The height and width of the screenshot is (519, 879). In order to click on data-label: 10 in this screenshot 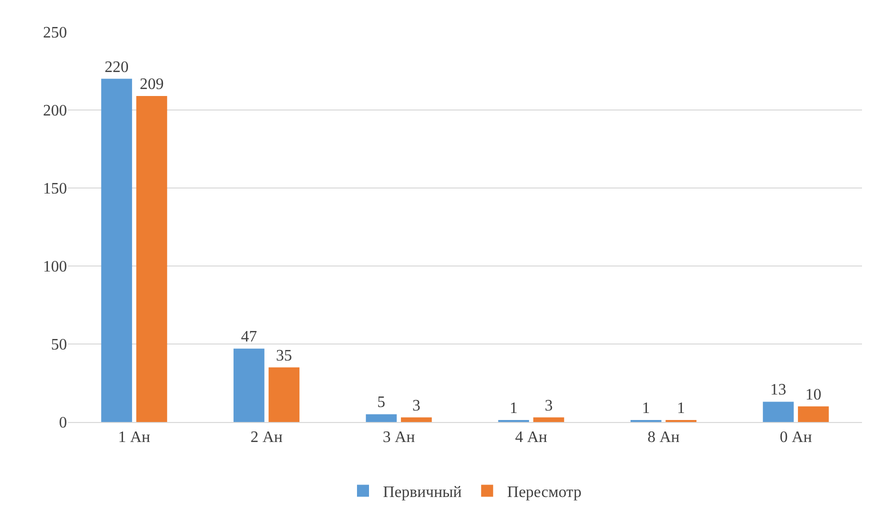, I will do `click(813, 395)`.